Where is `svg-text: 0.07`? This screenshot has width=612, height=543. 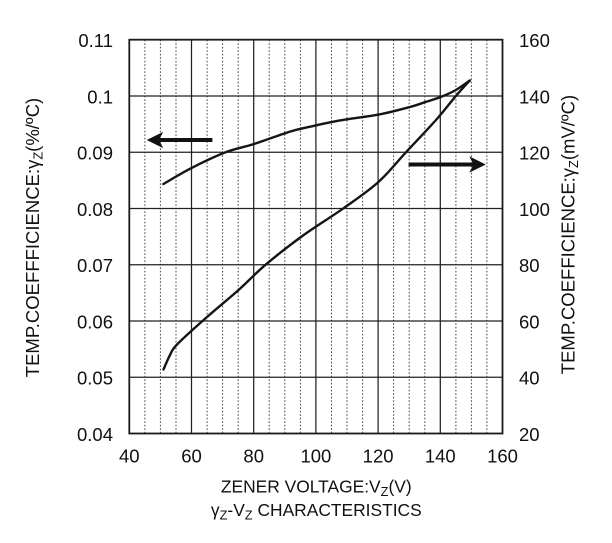
svg-text: 0.07 is located at coordinates (95, 265).